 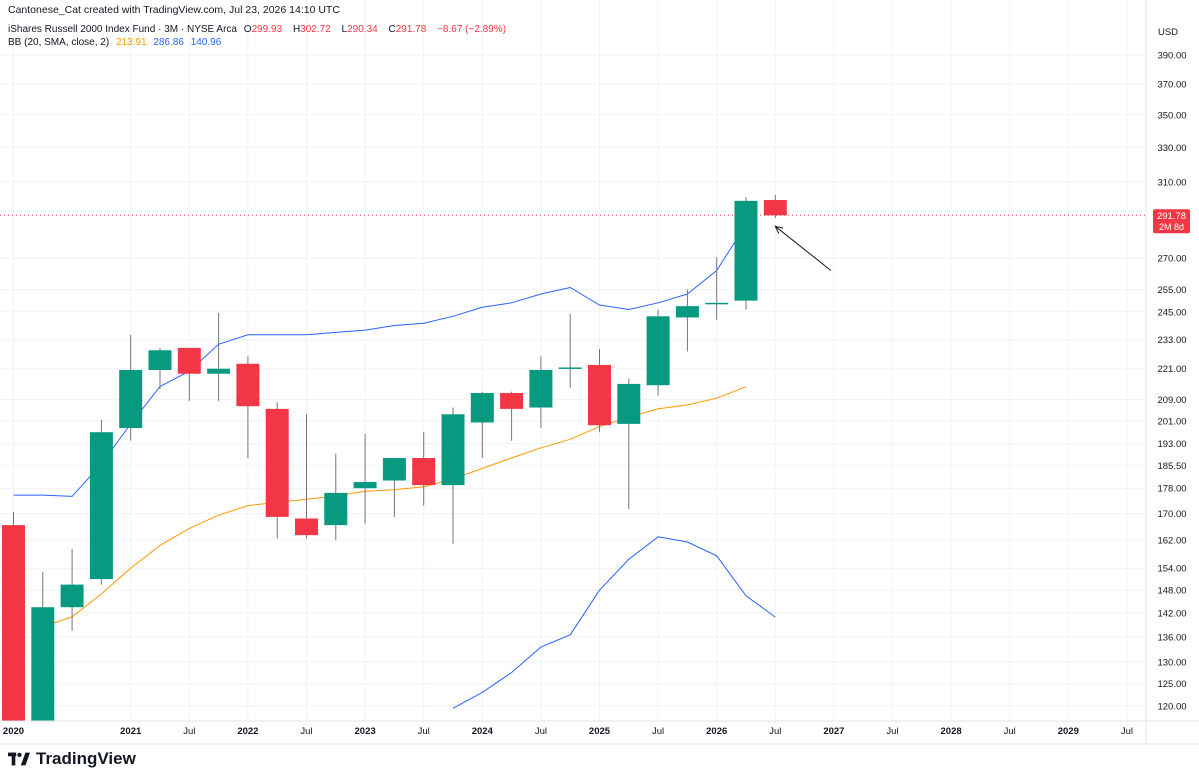 What do you see at coordinates (1171, 541) in the screenshot?
I see `y-tick-label: 162.00` at bounding box center [1171, 541].